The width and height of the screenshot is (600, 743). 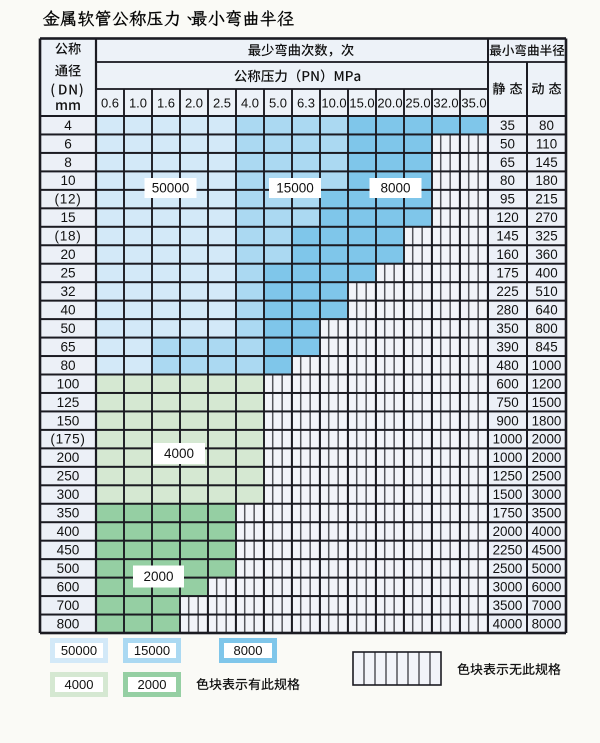 I want to click on svg-text: 1200, so click(x=547, y=383).